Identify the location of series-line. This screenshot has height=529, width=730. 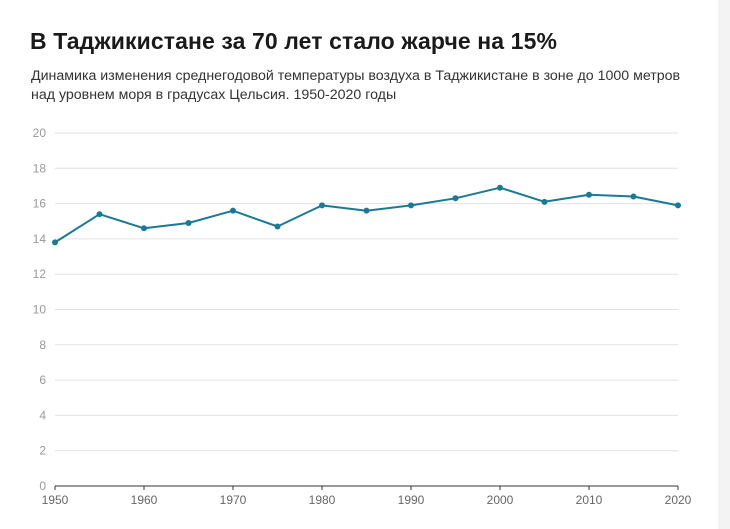
(366, 215).